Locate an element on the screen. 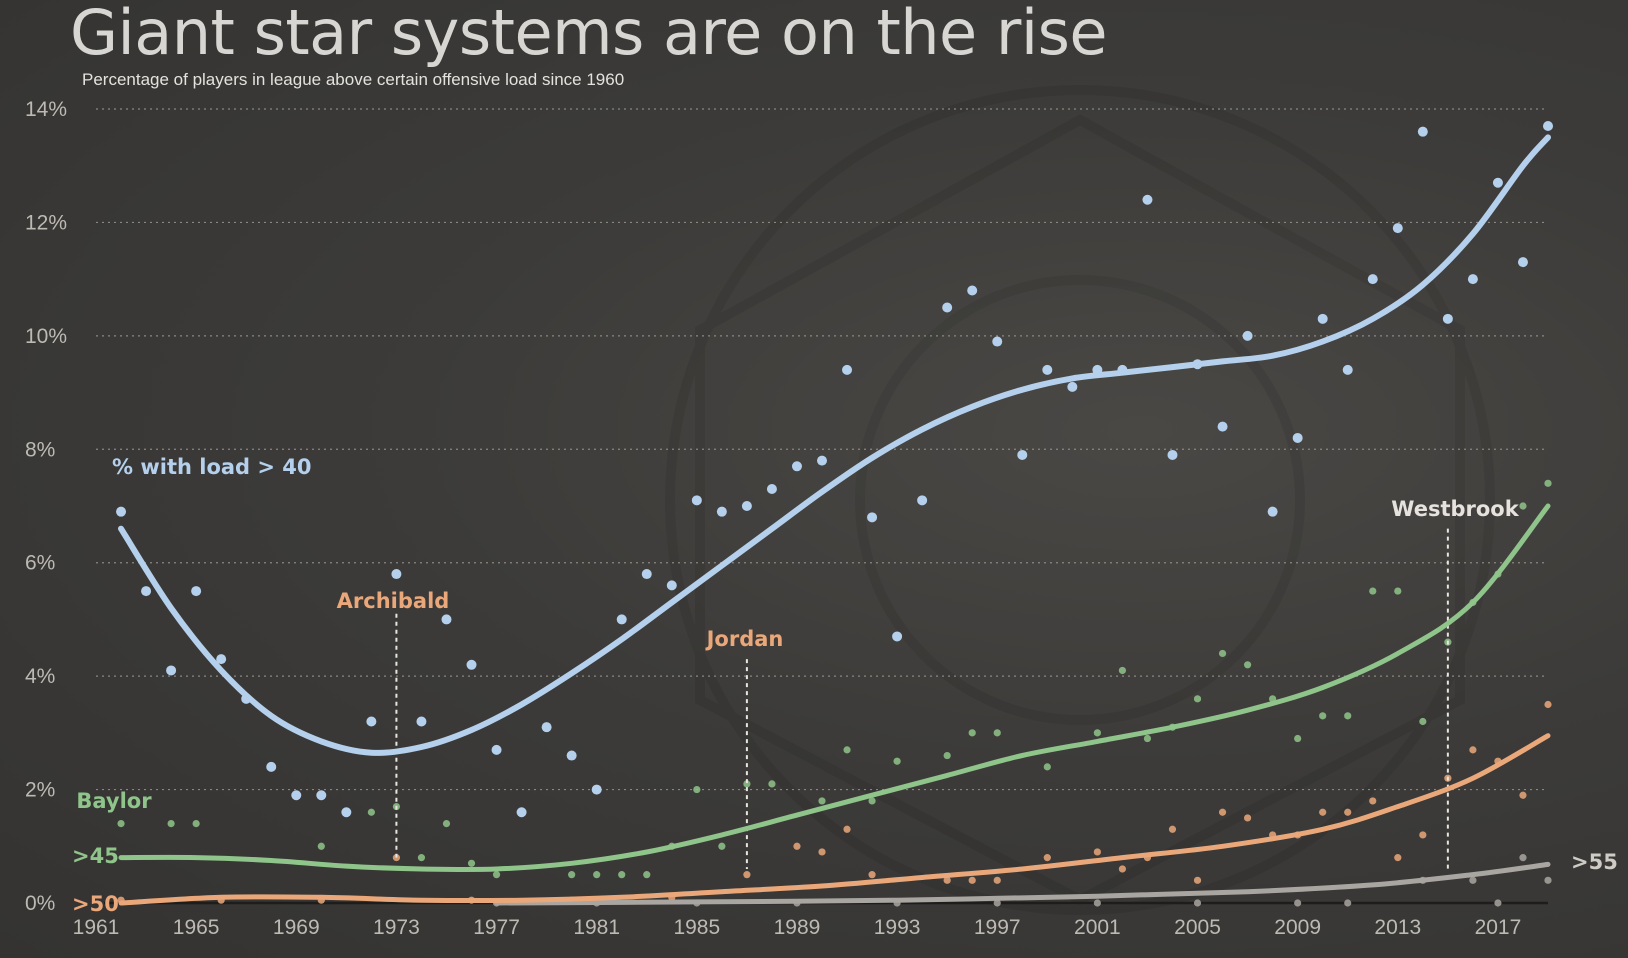  x-tick-label: 1981 is located at coordinates (596, 927).